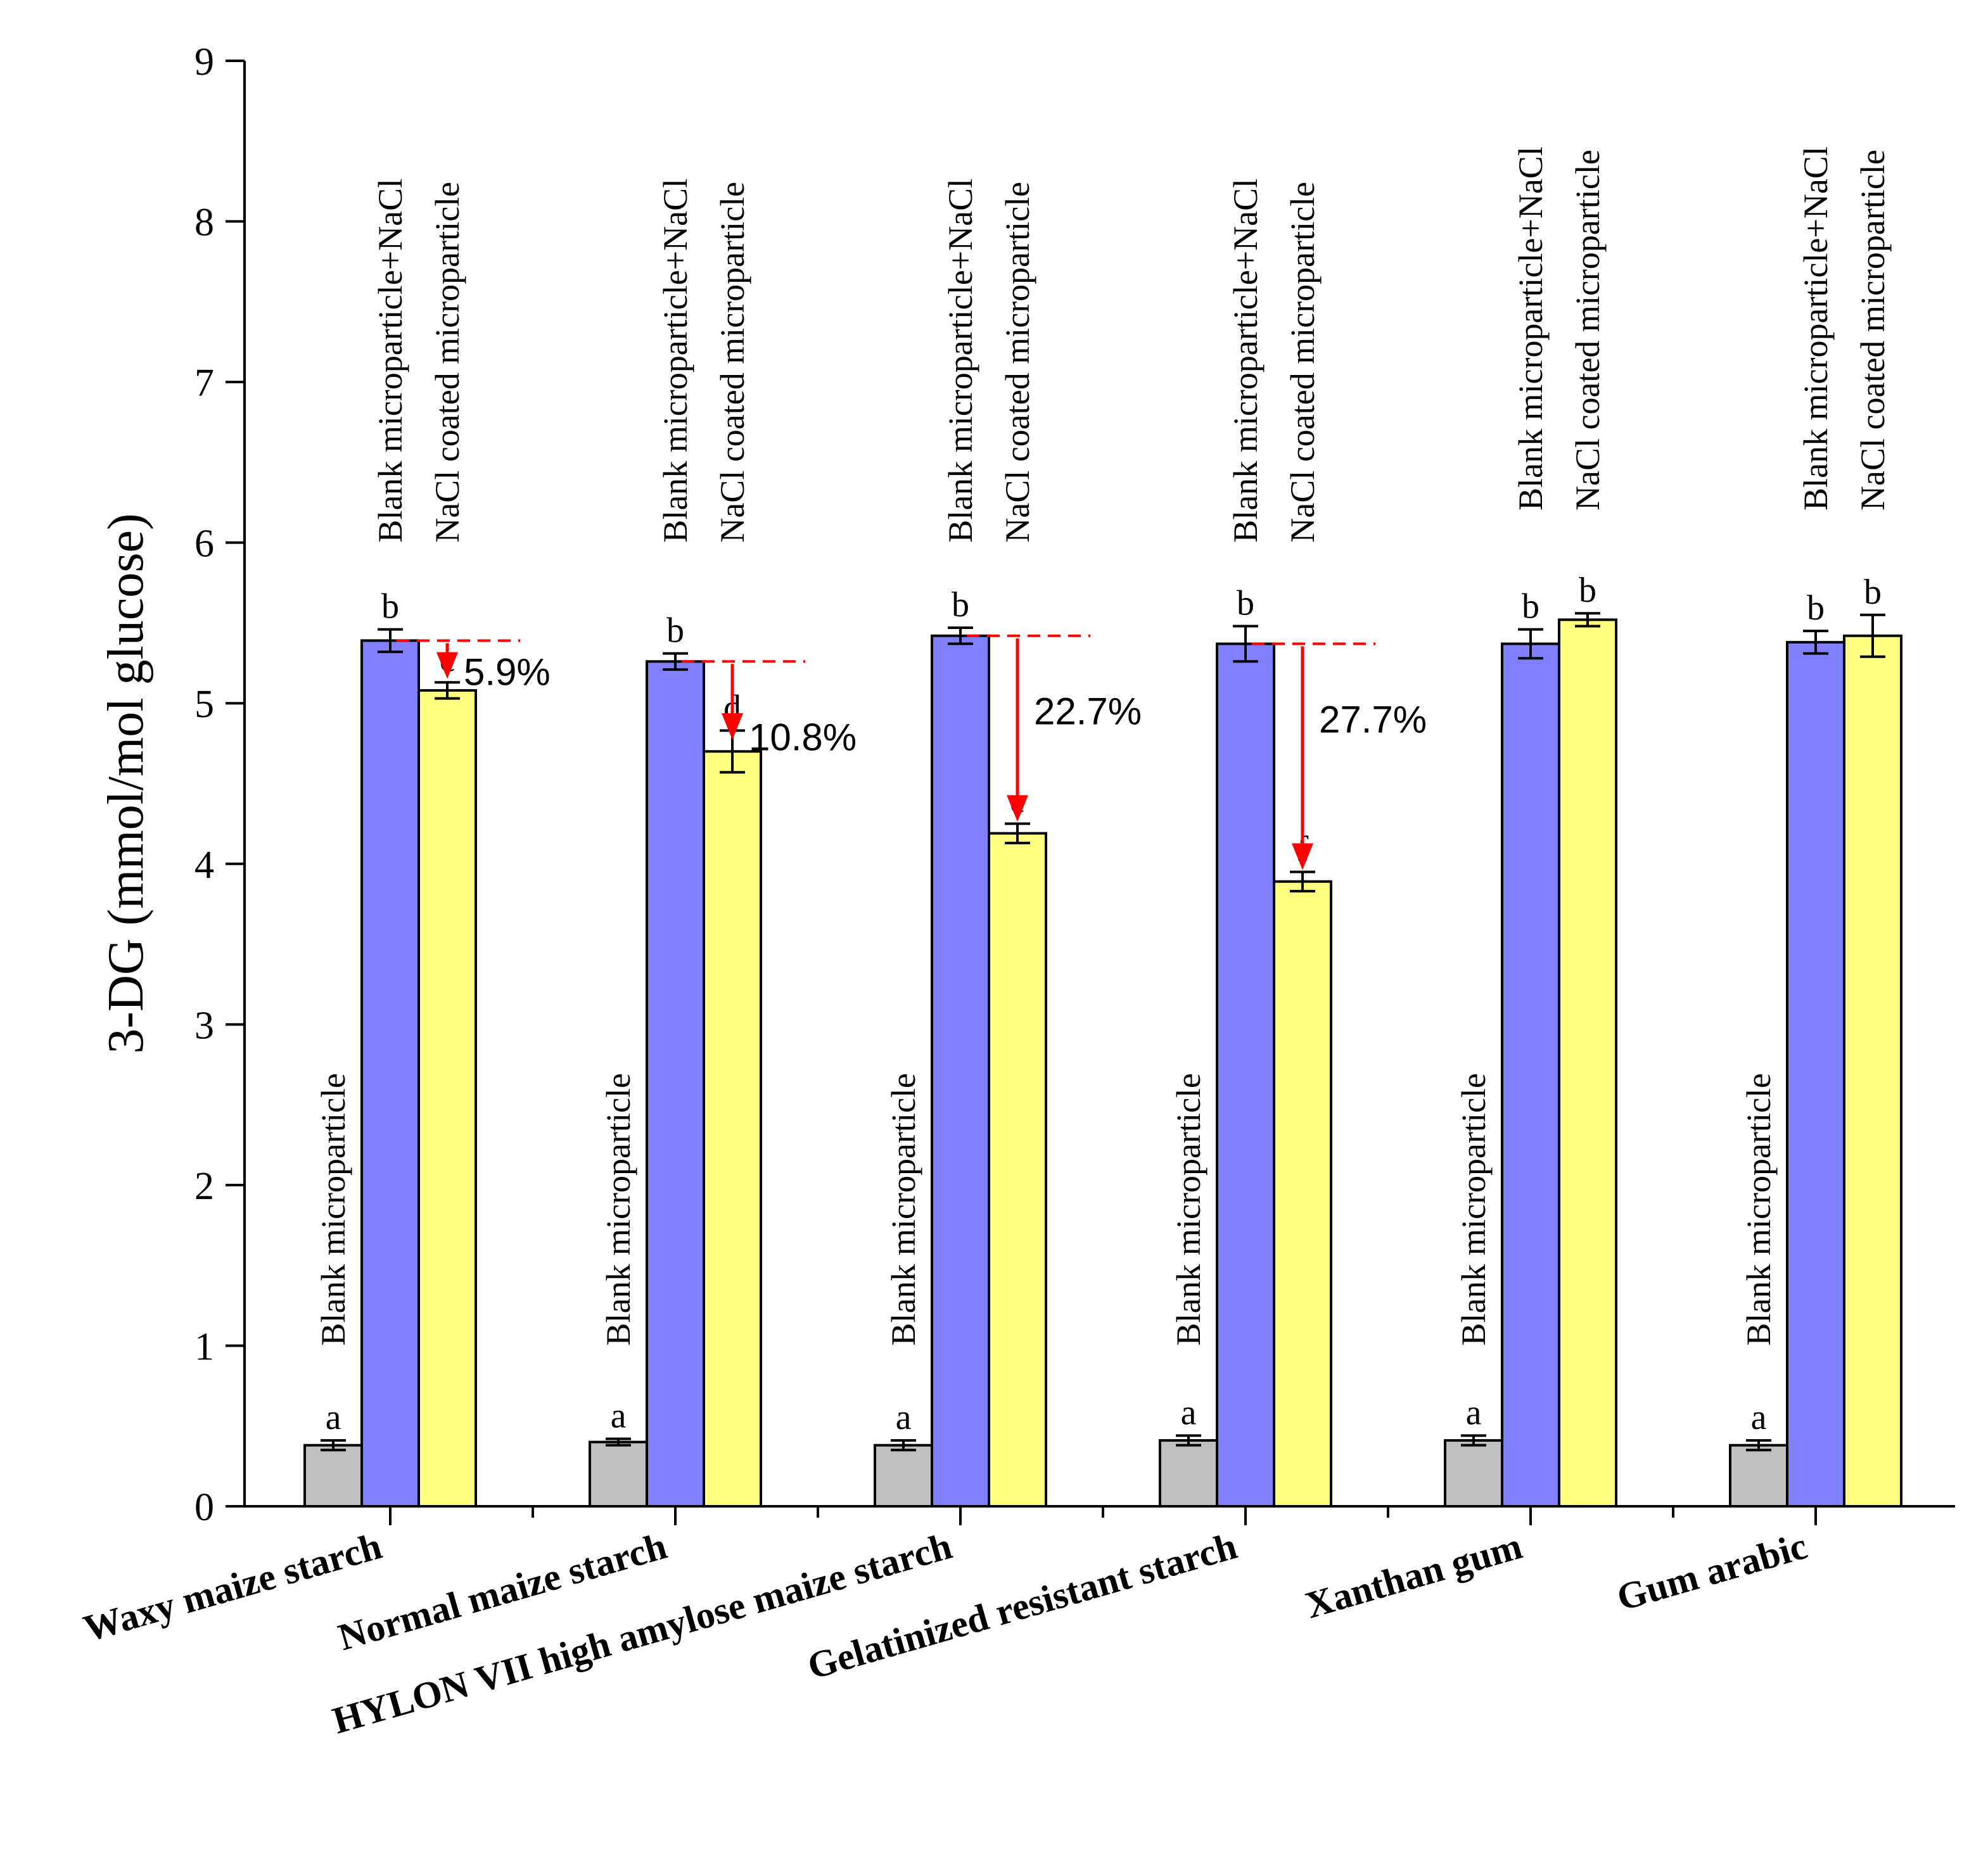 The height and width of the screenshot is (1861, 1988). Describe the element at coordinates (204, 62) in the screenshot. I see `y-tick-label: 9` at that location.